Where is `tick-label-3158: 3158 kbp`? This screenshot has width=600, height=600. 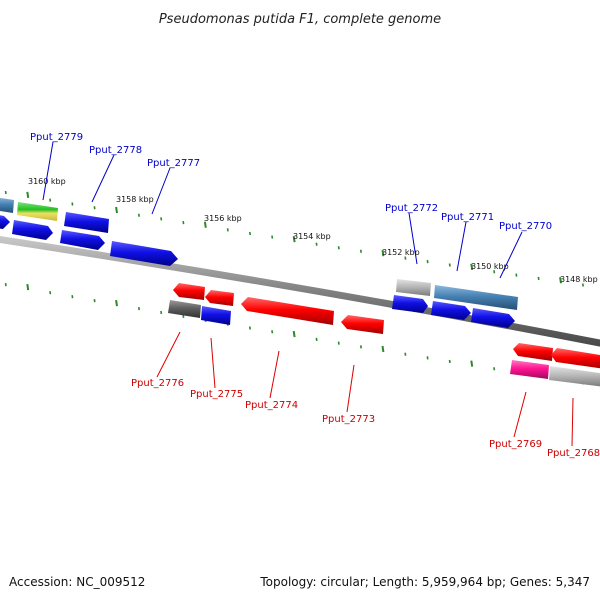
tick-label-3158: 3158 kbp is located at coordinates (135, 199).